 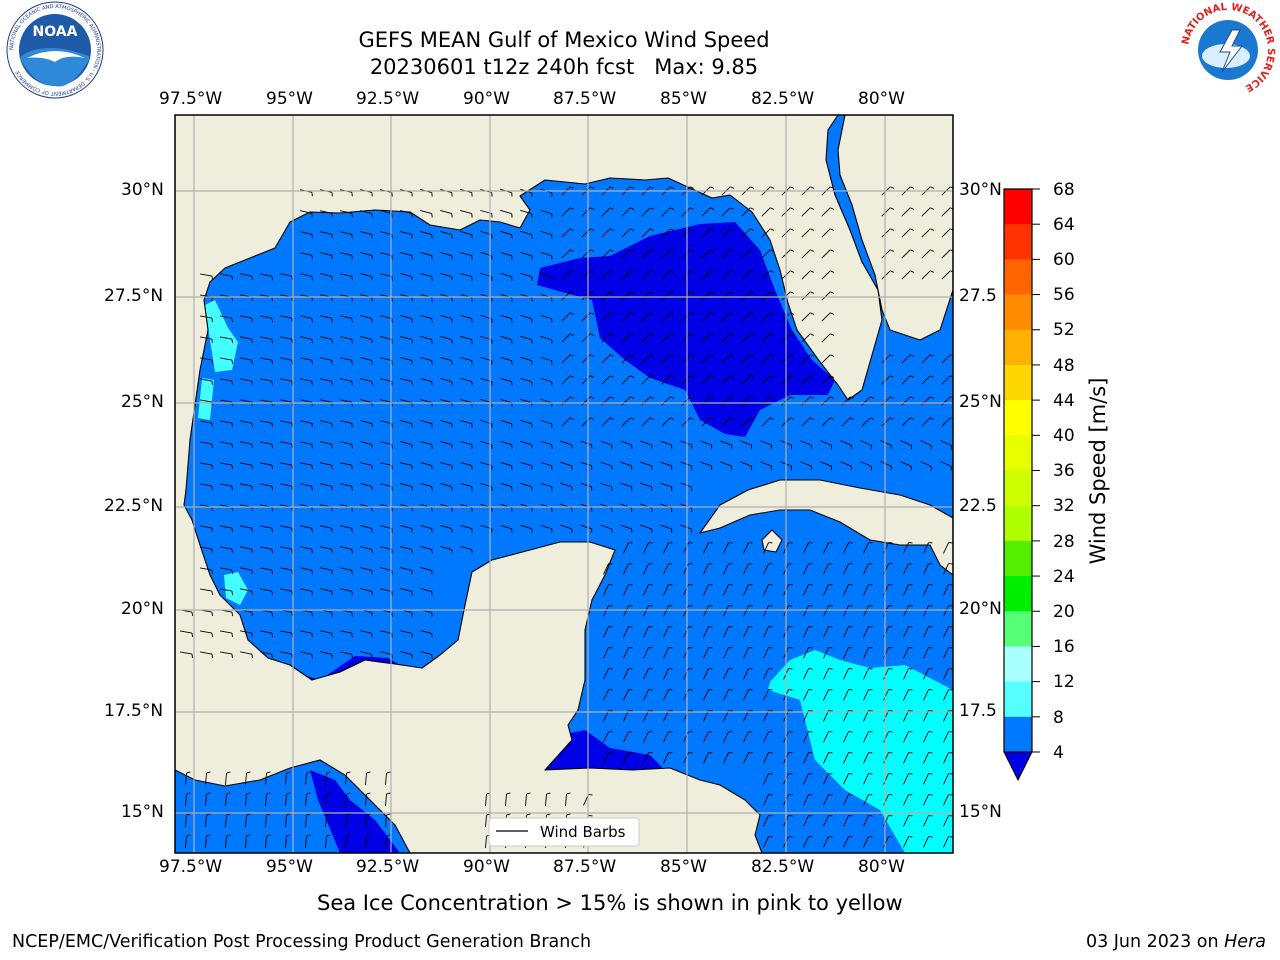 I want to click on lat-label-right: 17.5, so click(x=978, y=711).